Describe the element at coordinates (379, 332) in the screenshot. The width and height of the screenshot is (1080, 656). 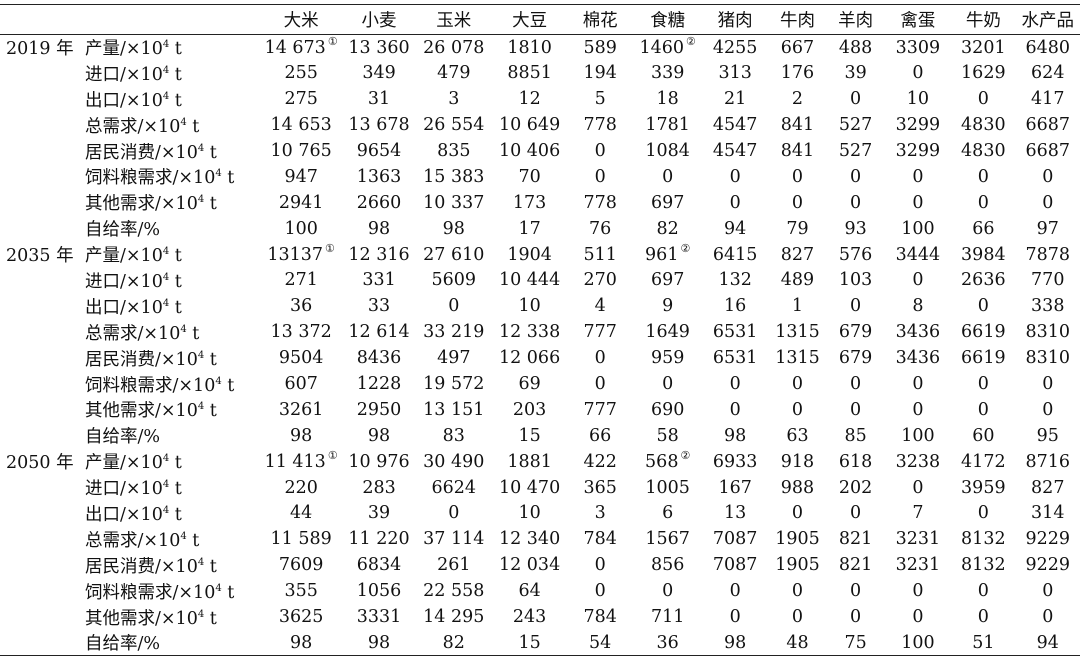
I see `value-cell: 12 614` at that location.